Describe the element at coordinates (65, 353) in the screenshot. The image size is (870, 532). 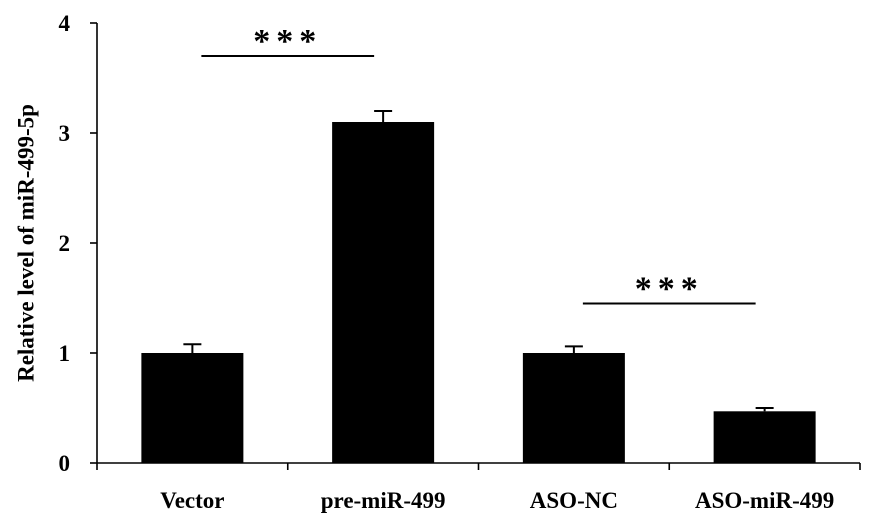
I see `y-tick-label: 1` at that location.